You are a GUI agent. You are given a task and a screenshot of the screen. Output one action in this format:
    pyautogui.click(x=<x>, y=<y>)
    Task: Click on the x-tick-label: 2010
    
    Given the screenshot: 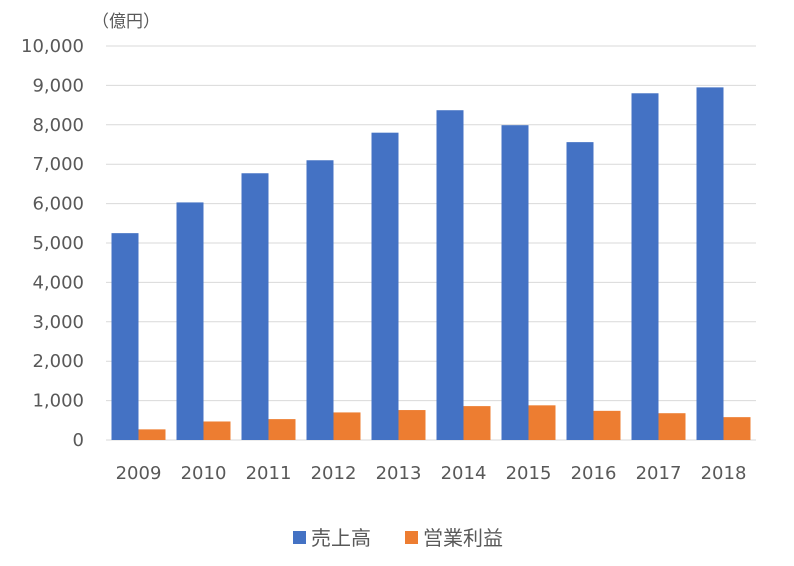 What is the action you would take?
    pyautogui.click(x=204, y=473)
    